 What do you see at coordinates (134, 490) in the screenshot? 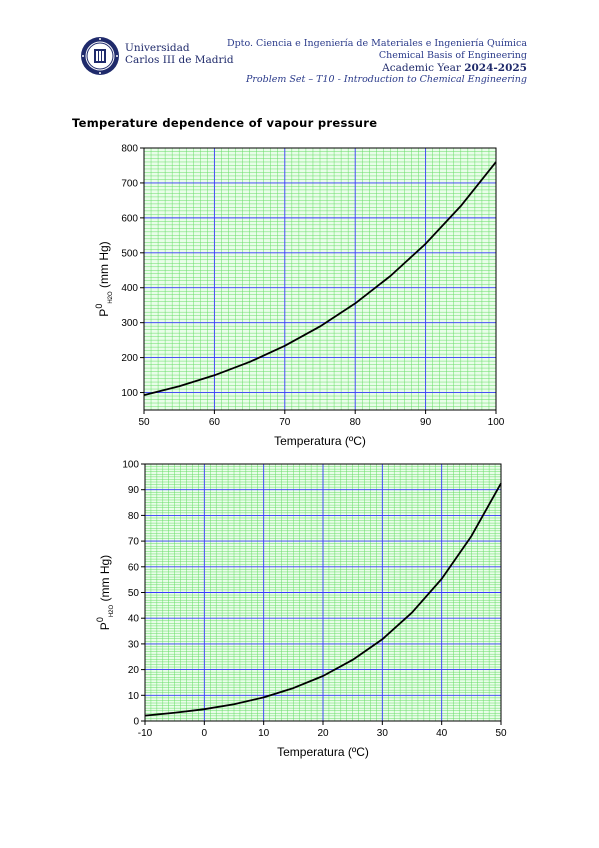
I see `y-tick-label: 90` at bounding box center [134, 490].